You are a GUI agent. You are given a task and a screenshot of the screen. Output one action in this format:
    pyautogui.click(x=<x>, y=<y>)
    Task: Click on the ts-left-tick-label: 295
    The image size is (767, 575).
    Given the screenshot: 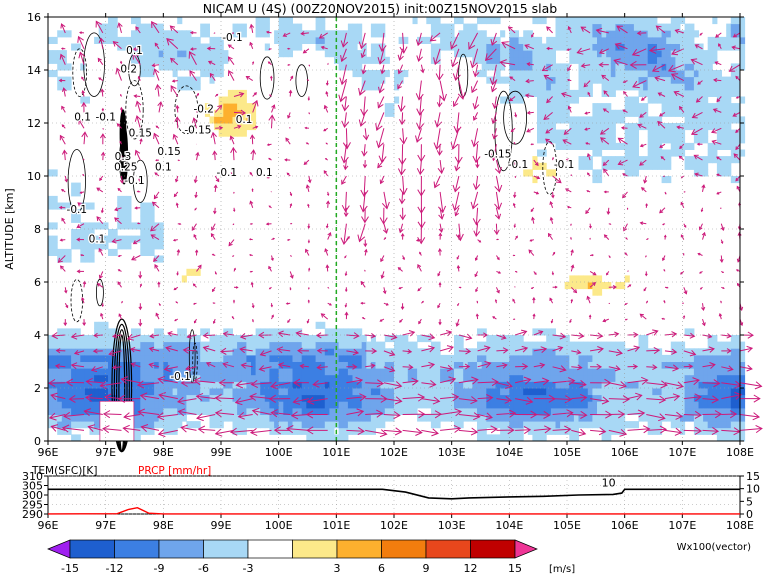 What is the action you would take?
    pyautogui.click(x=32, y=505)
    